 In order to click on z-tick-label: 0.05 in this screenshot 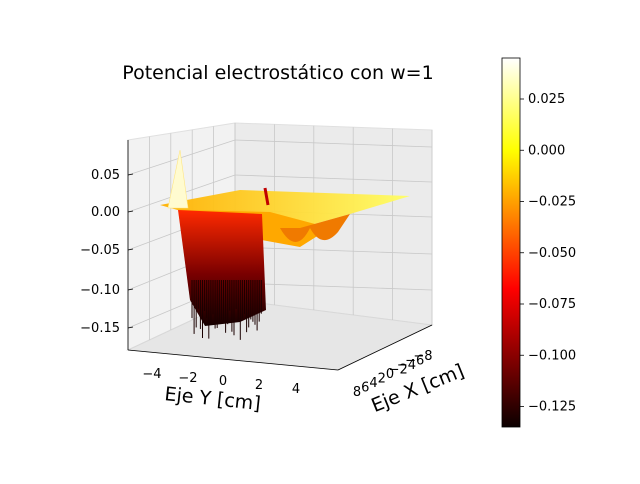, I will do `click(105, 175)`.